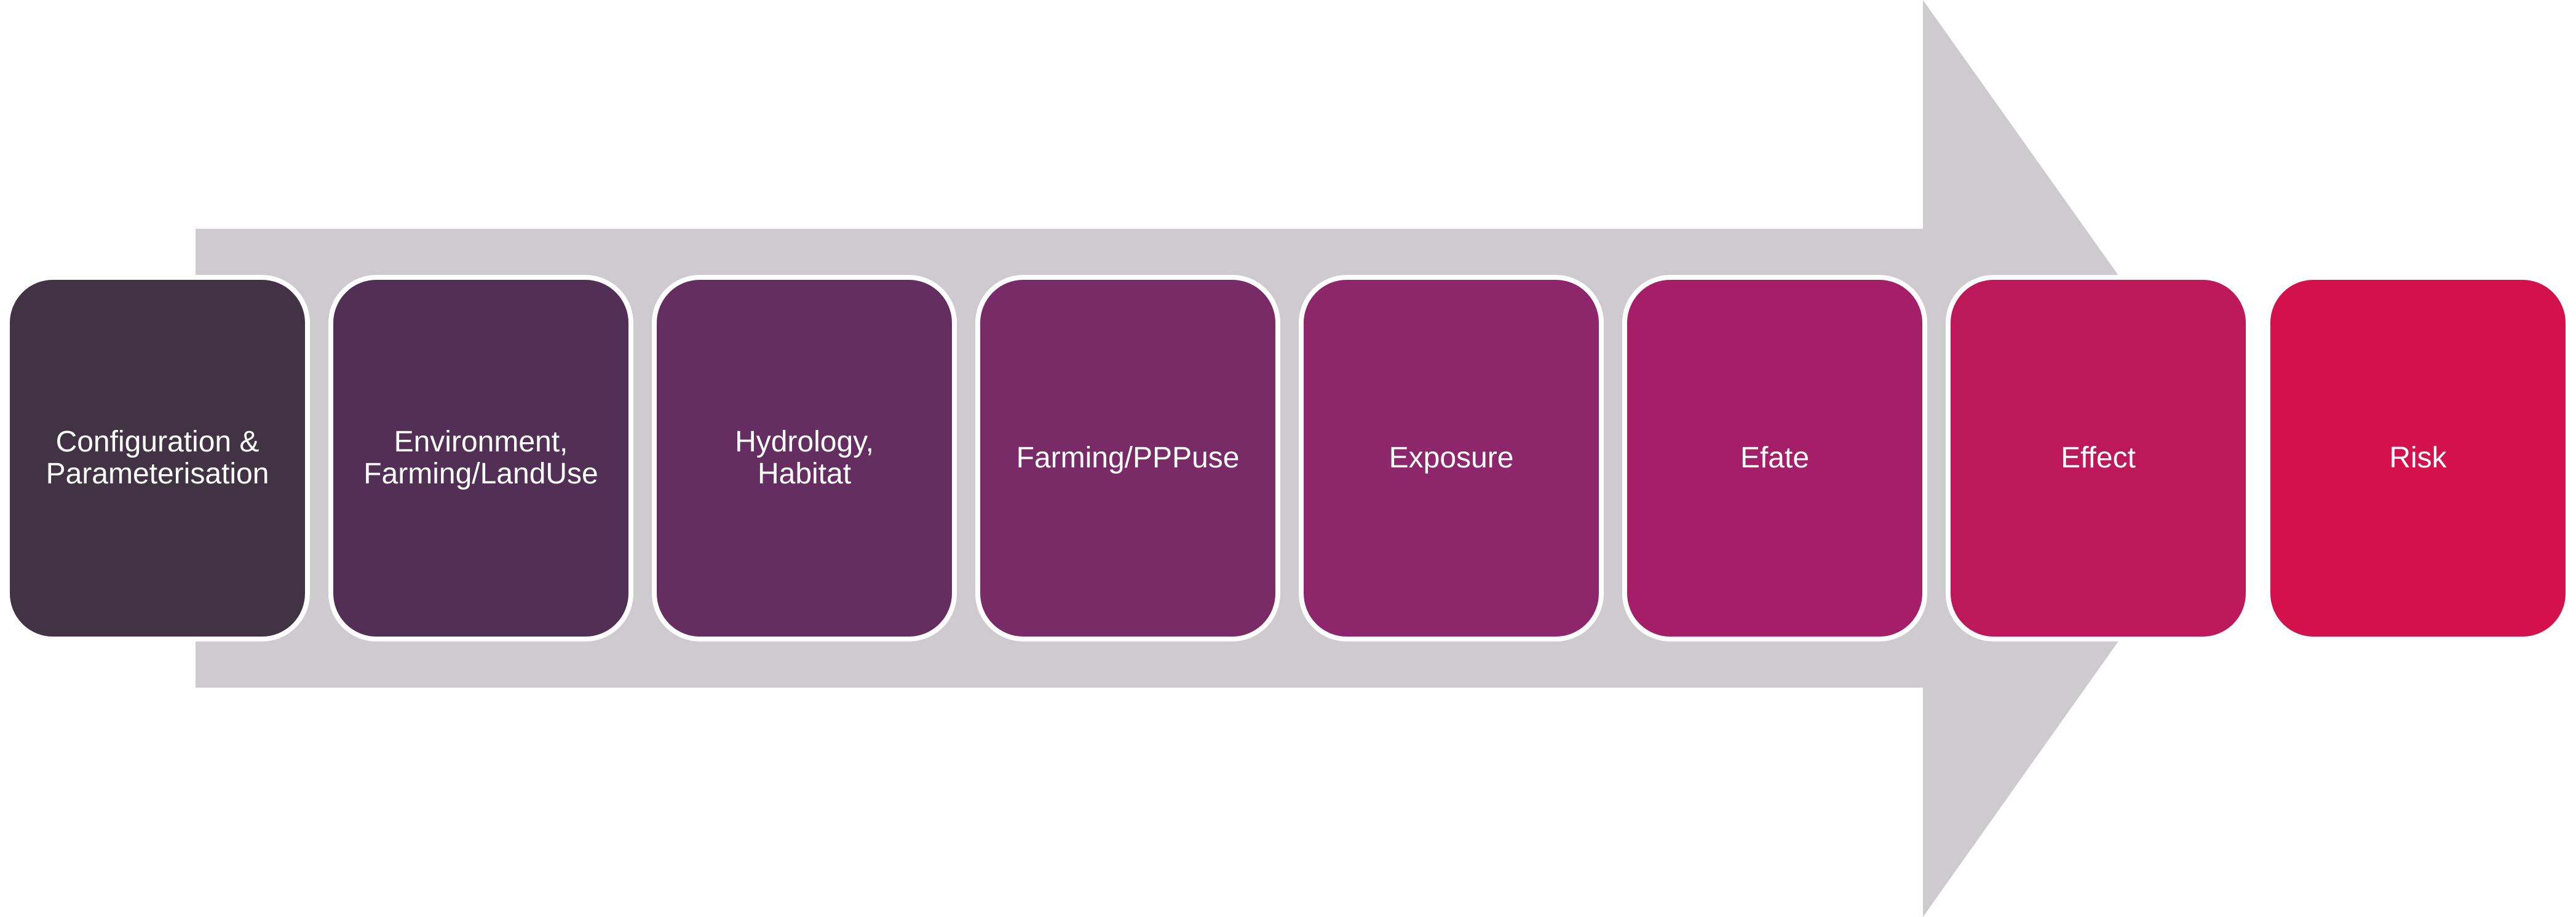  I want to click on step-label: Exposure, so click(1451, 458).